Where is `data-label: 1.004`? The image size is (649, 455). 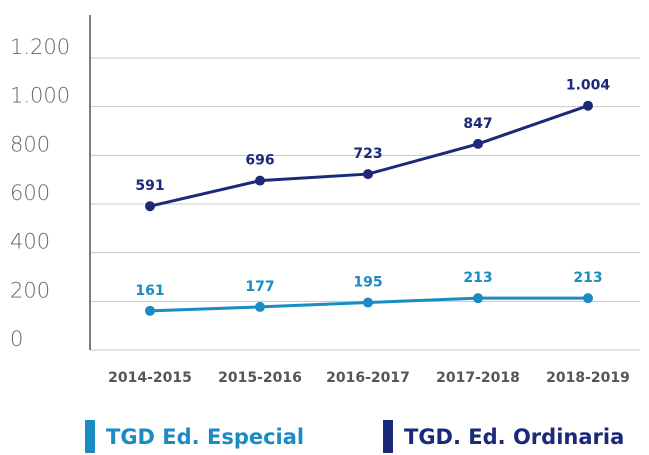 data-label: 1.004 is located at coordinates (588, 86).